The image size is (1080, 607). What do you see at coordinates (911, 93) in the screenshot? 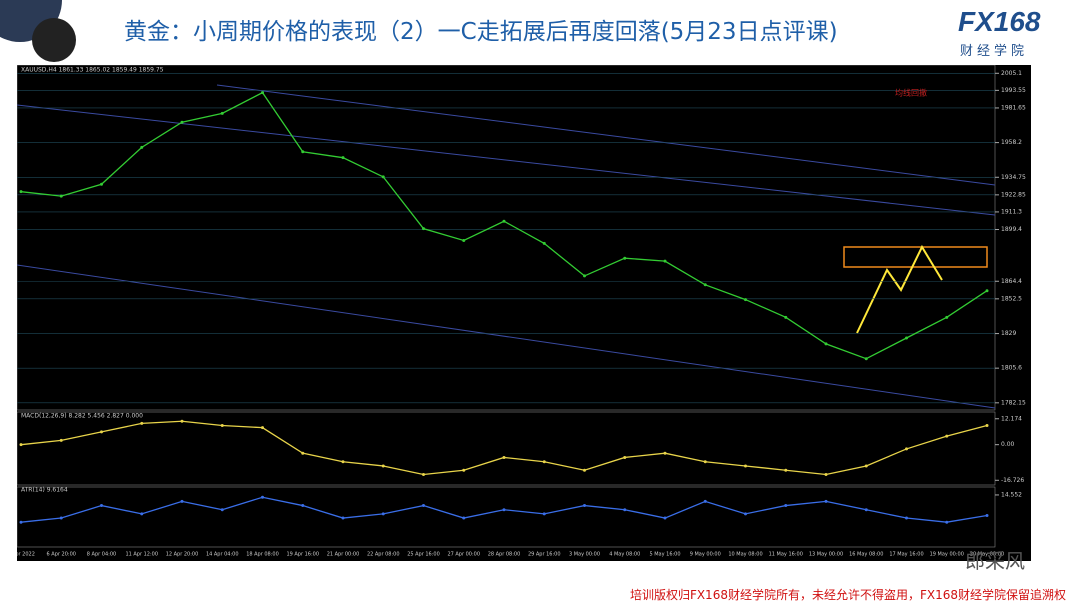
I see `annotation: 均线回撤` at bounding box center [911, 93].